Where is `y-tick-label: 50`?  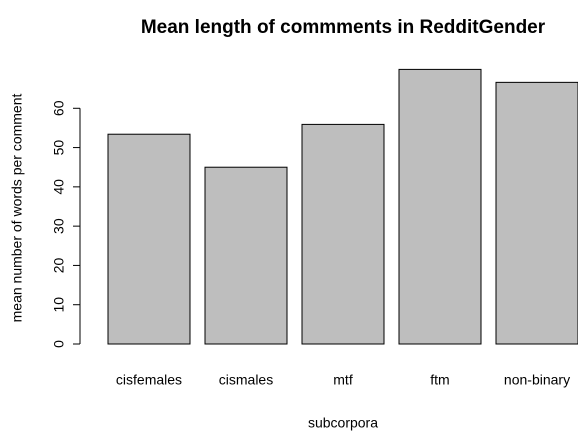
y-tick-label: 50 is located at coordinates (59, 148).